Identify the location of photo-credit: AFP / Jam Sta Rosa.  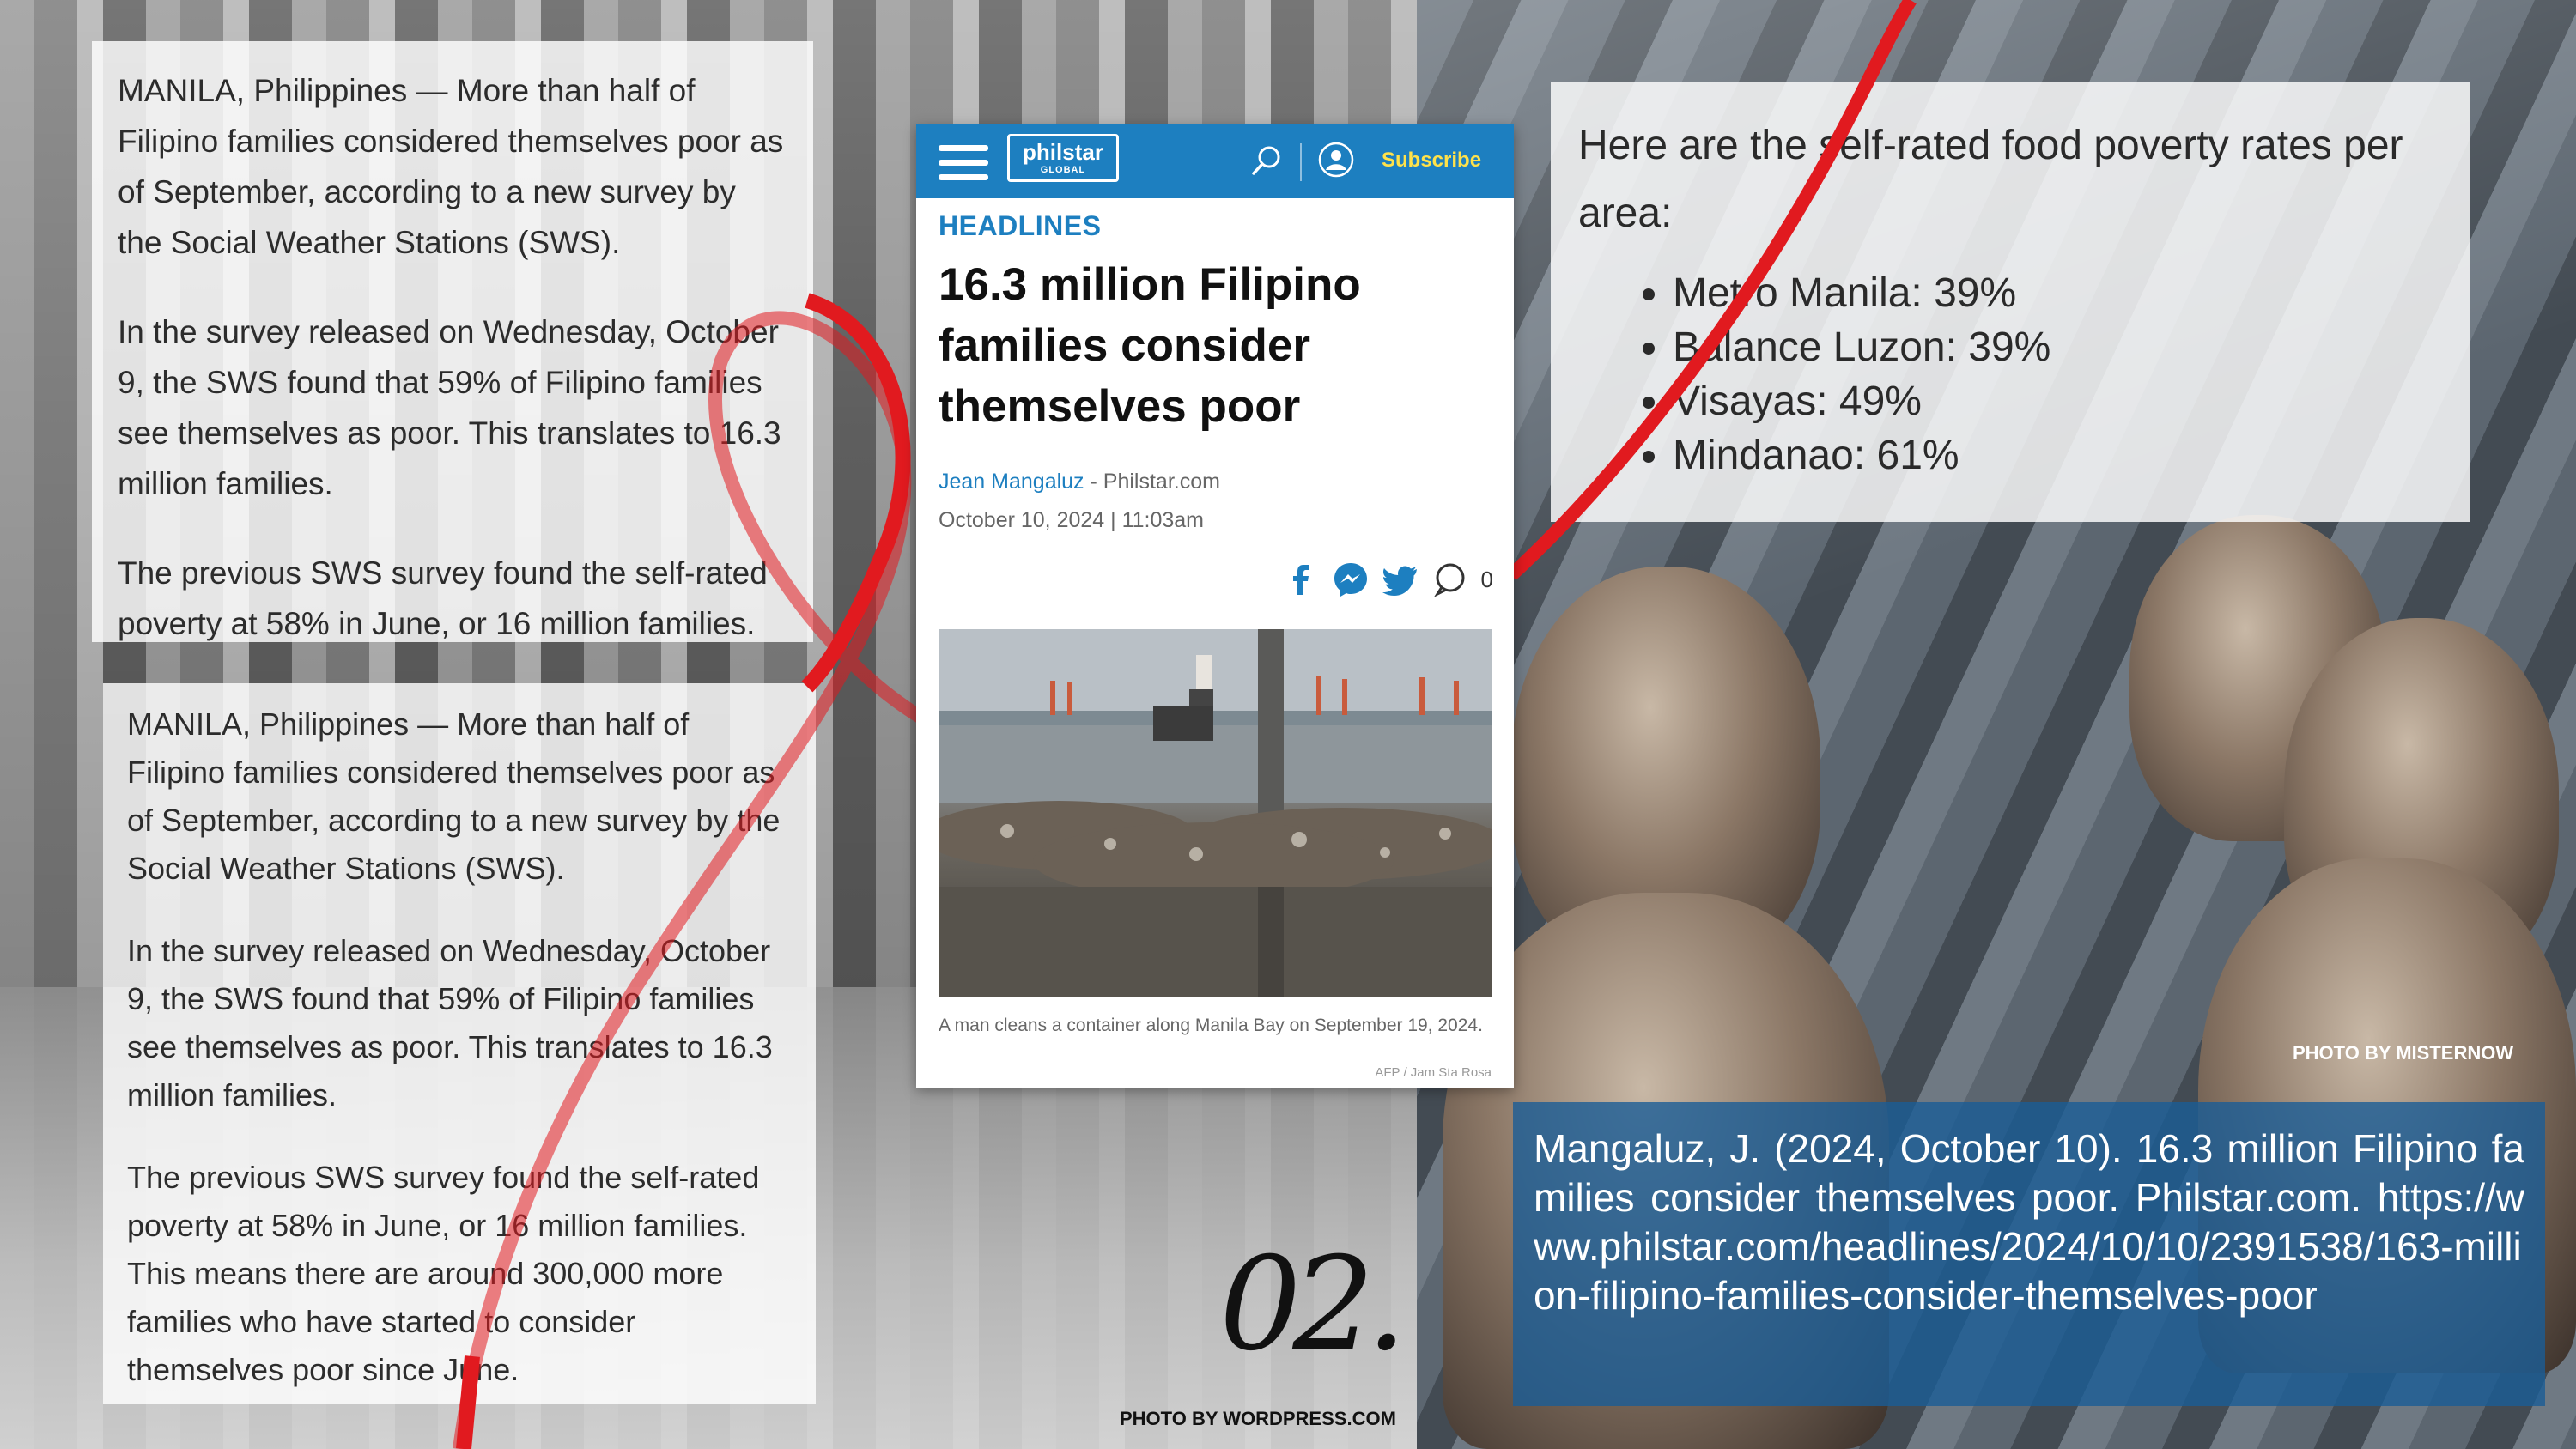
(1433, 1072).